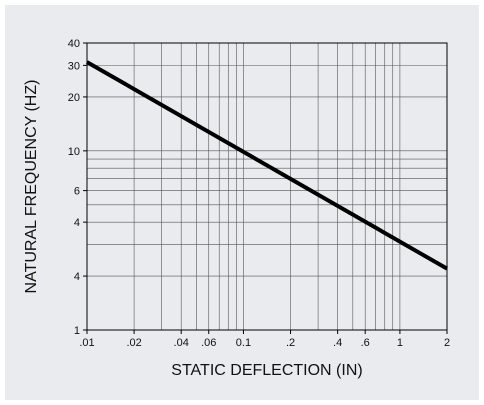 This screenshot has height=405, width=484. Describe the element at coordinates (77, 192) in the screenshot. I see `y-tick-label: 6` at that location.